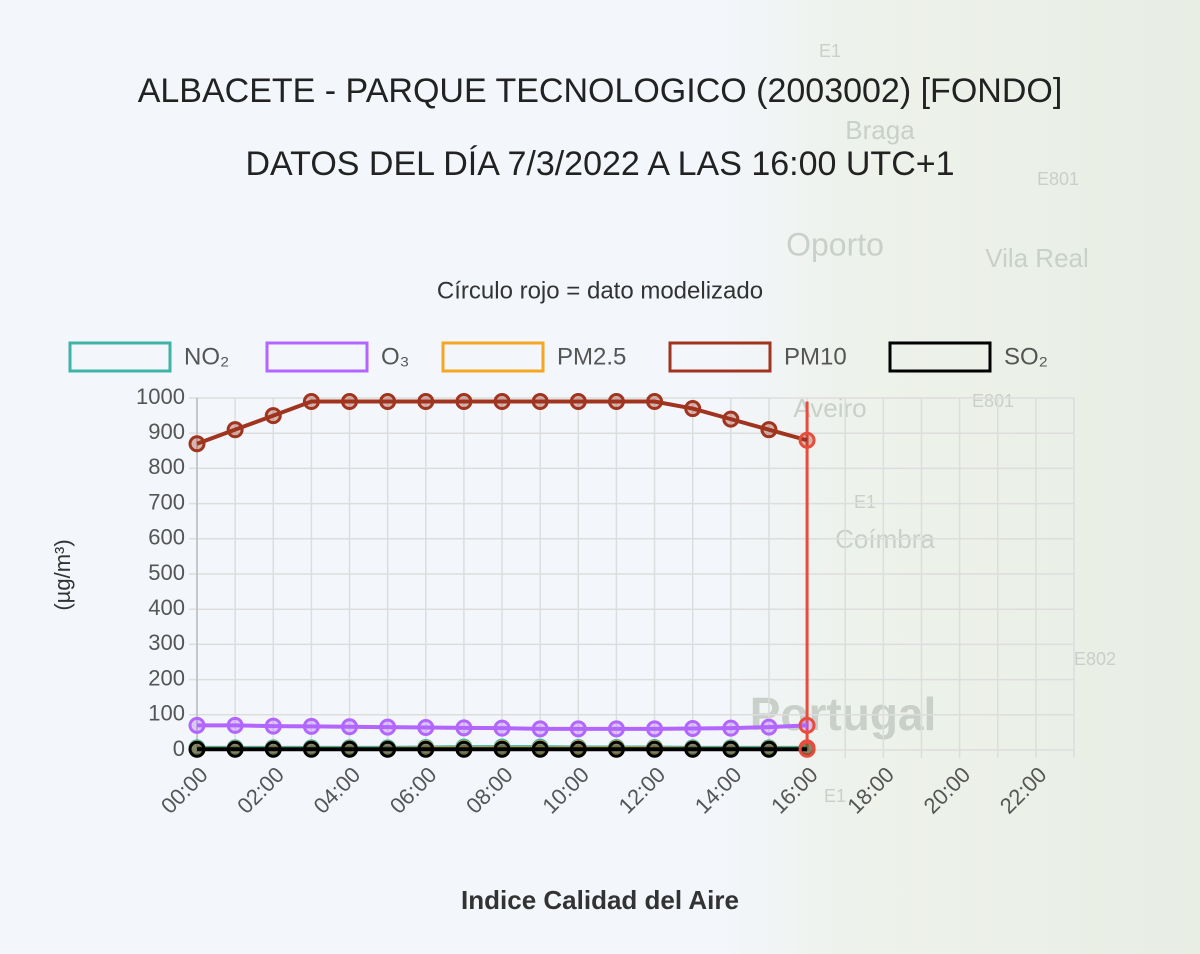 This screenshot has height=954, width=1200. What do you see at coordinates (62, 574) in the screenshot?
I see `y-axis-label: (µg/m³)` at bounding box center [62, 574].